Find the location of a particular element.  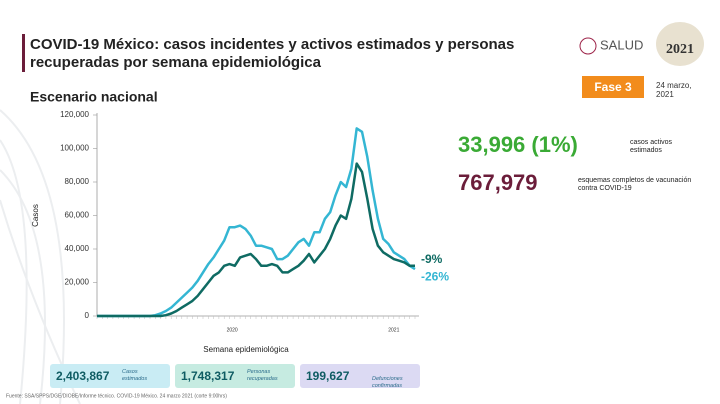

phase: Fase 3 is located at coordinates (613, 87).